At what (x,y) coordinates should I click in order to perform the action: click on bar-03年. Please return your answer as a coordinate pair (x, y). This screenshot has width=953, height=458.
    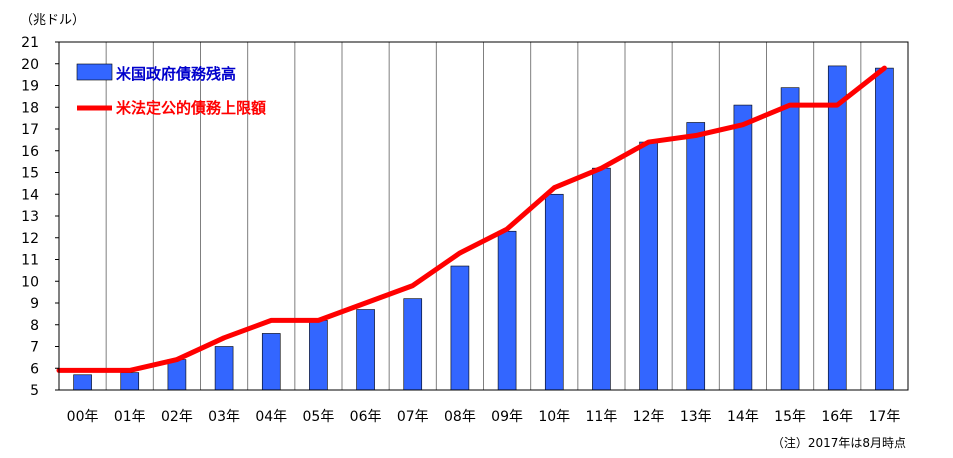
    Looking at the image, I should click on (224, 368).